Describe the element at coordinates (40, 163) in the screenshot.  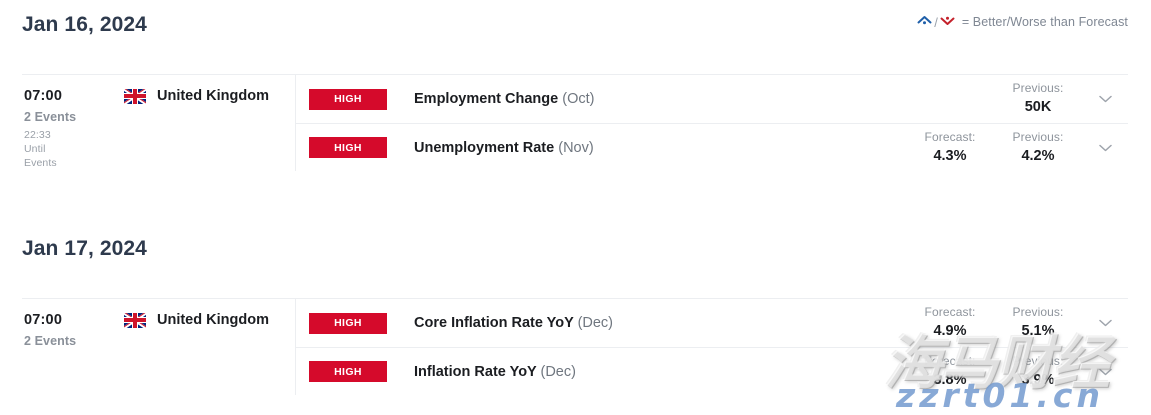
I see `countdown-label-events: Events` at that location.